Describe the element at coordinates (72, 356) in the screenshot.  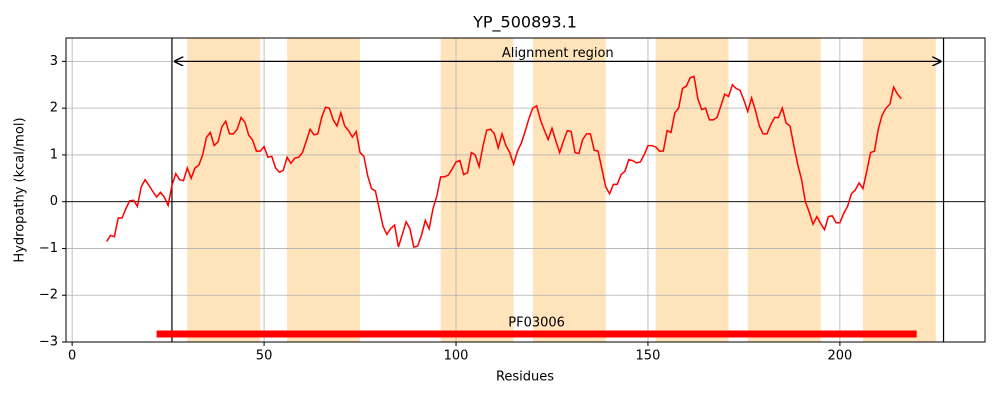
I see `x-tick-label: 0` at that location.